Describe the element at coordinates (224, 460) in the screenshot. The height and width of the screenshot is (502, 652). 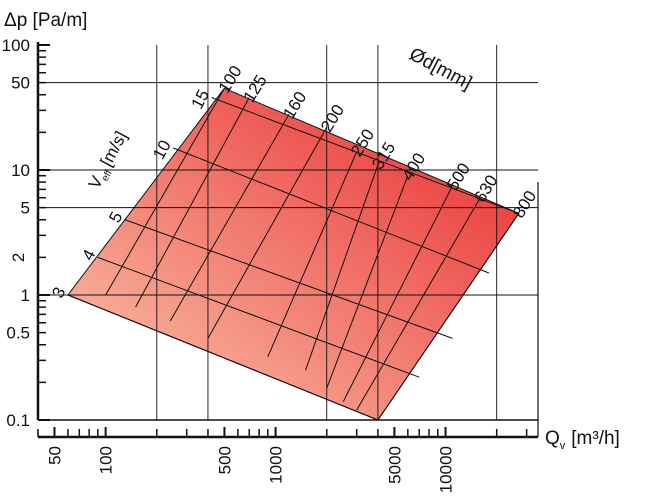
I see `x-tick-label: 500` at that location.